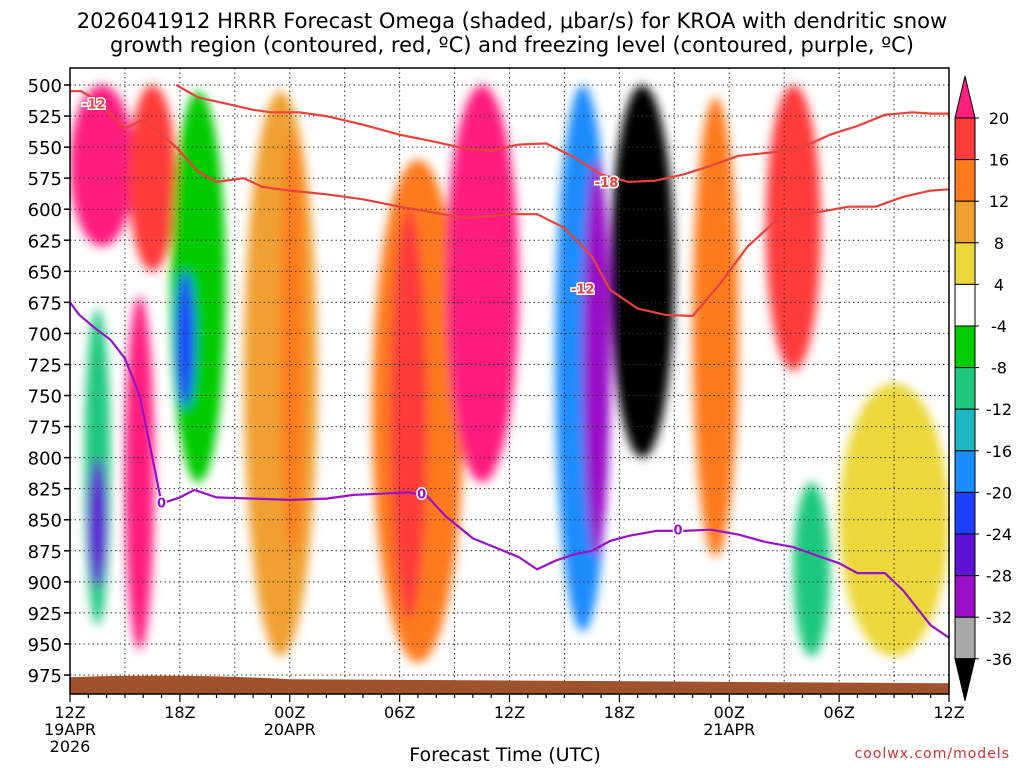 Image resolution: width=1024 pixels, height=768 pixels. What do you see at coordinates (965, 679) in the screenshot?
I see `colorbar-bottom-arrow` at bounding box center [965, 679].